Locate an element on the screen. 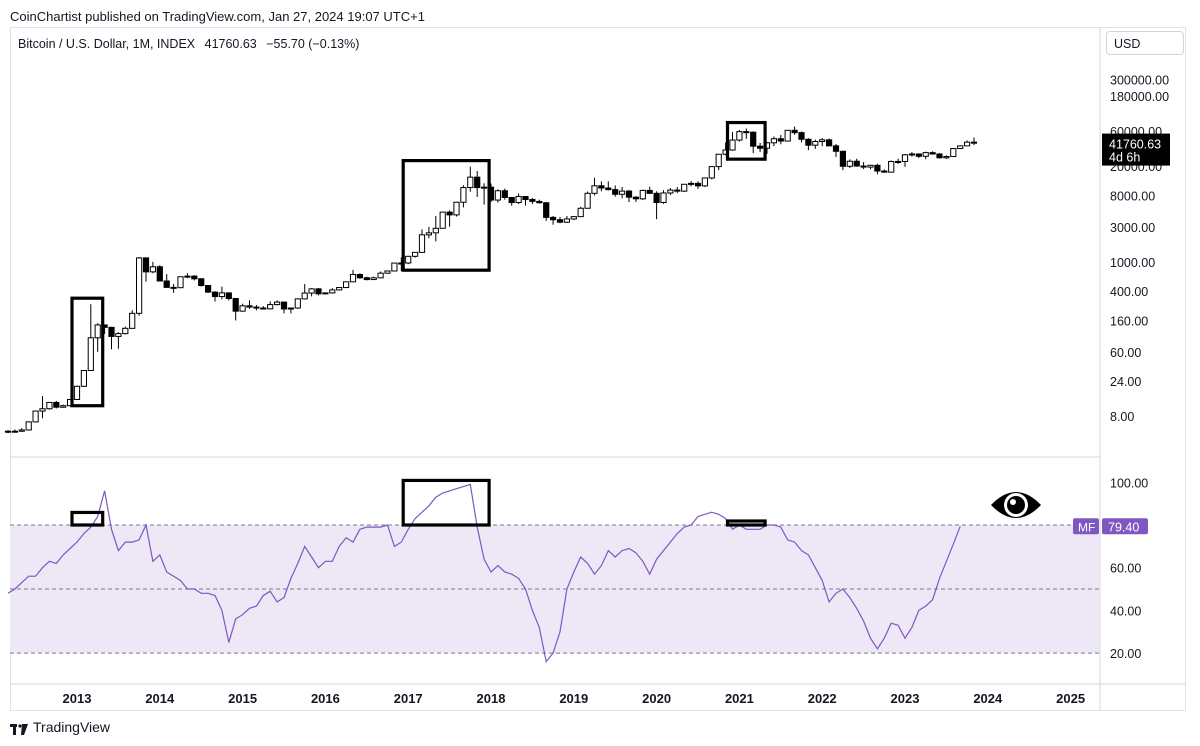  price-tick-label: 400.00 is located at coordinates (1129, 292).